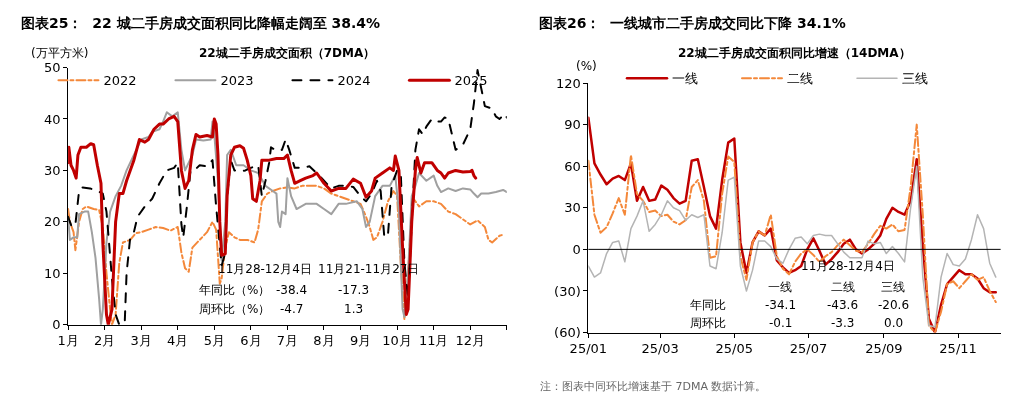 The image size is (1031, 403). Describe the element at coordinates (780, 287) in the screenshot. I see `annotation: 一线` at that location.